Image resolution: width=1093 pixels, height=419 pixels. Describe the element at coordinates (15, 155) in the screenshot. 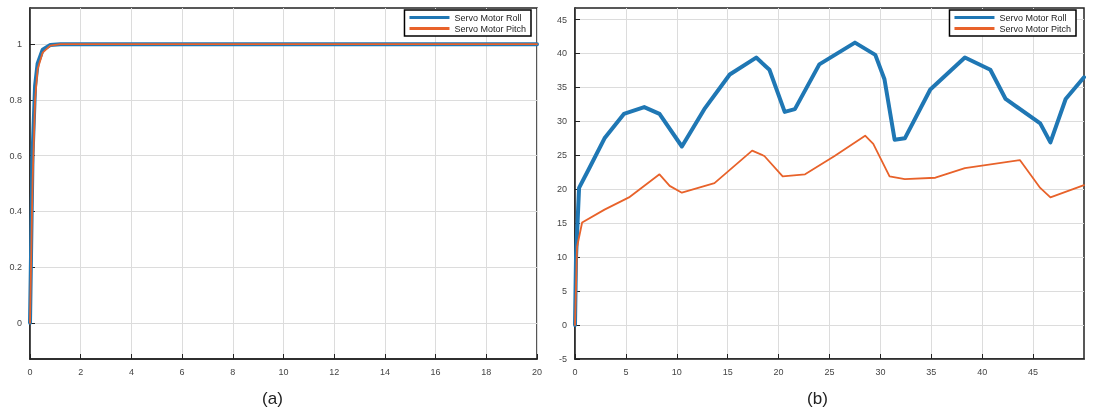

I see `y-tick-label: 0.6` at that location.